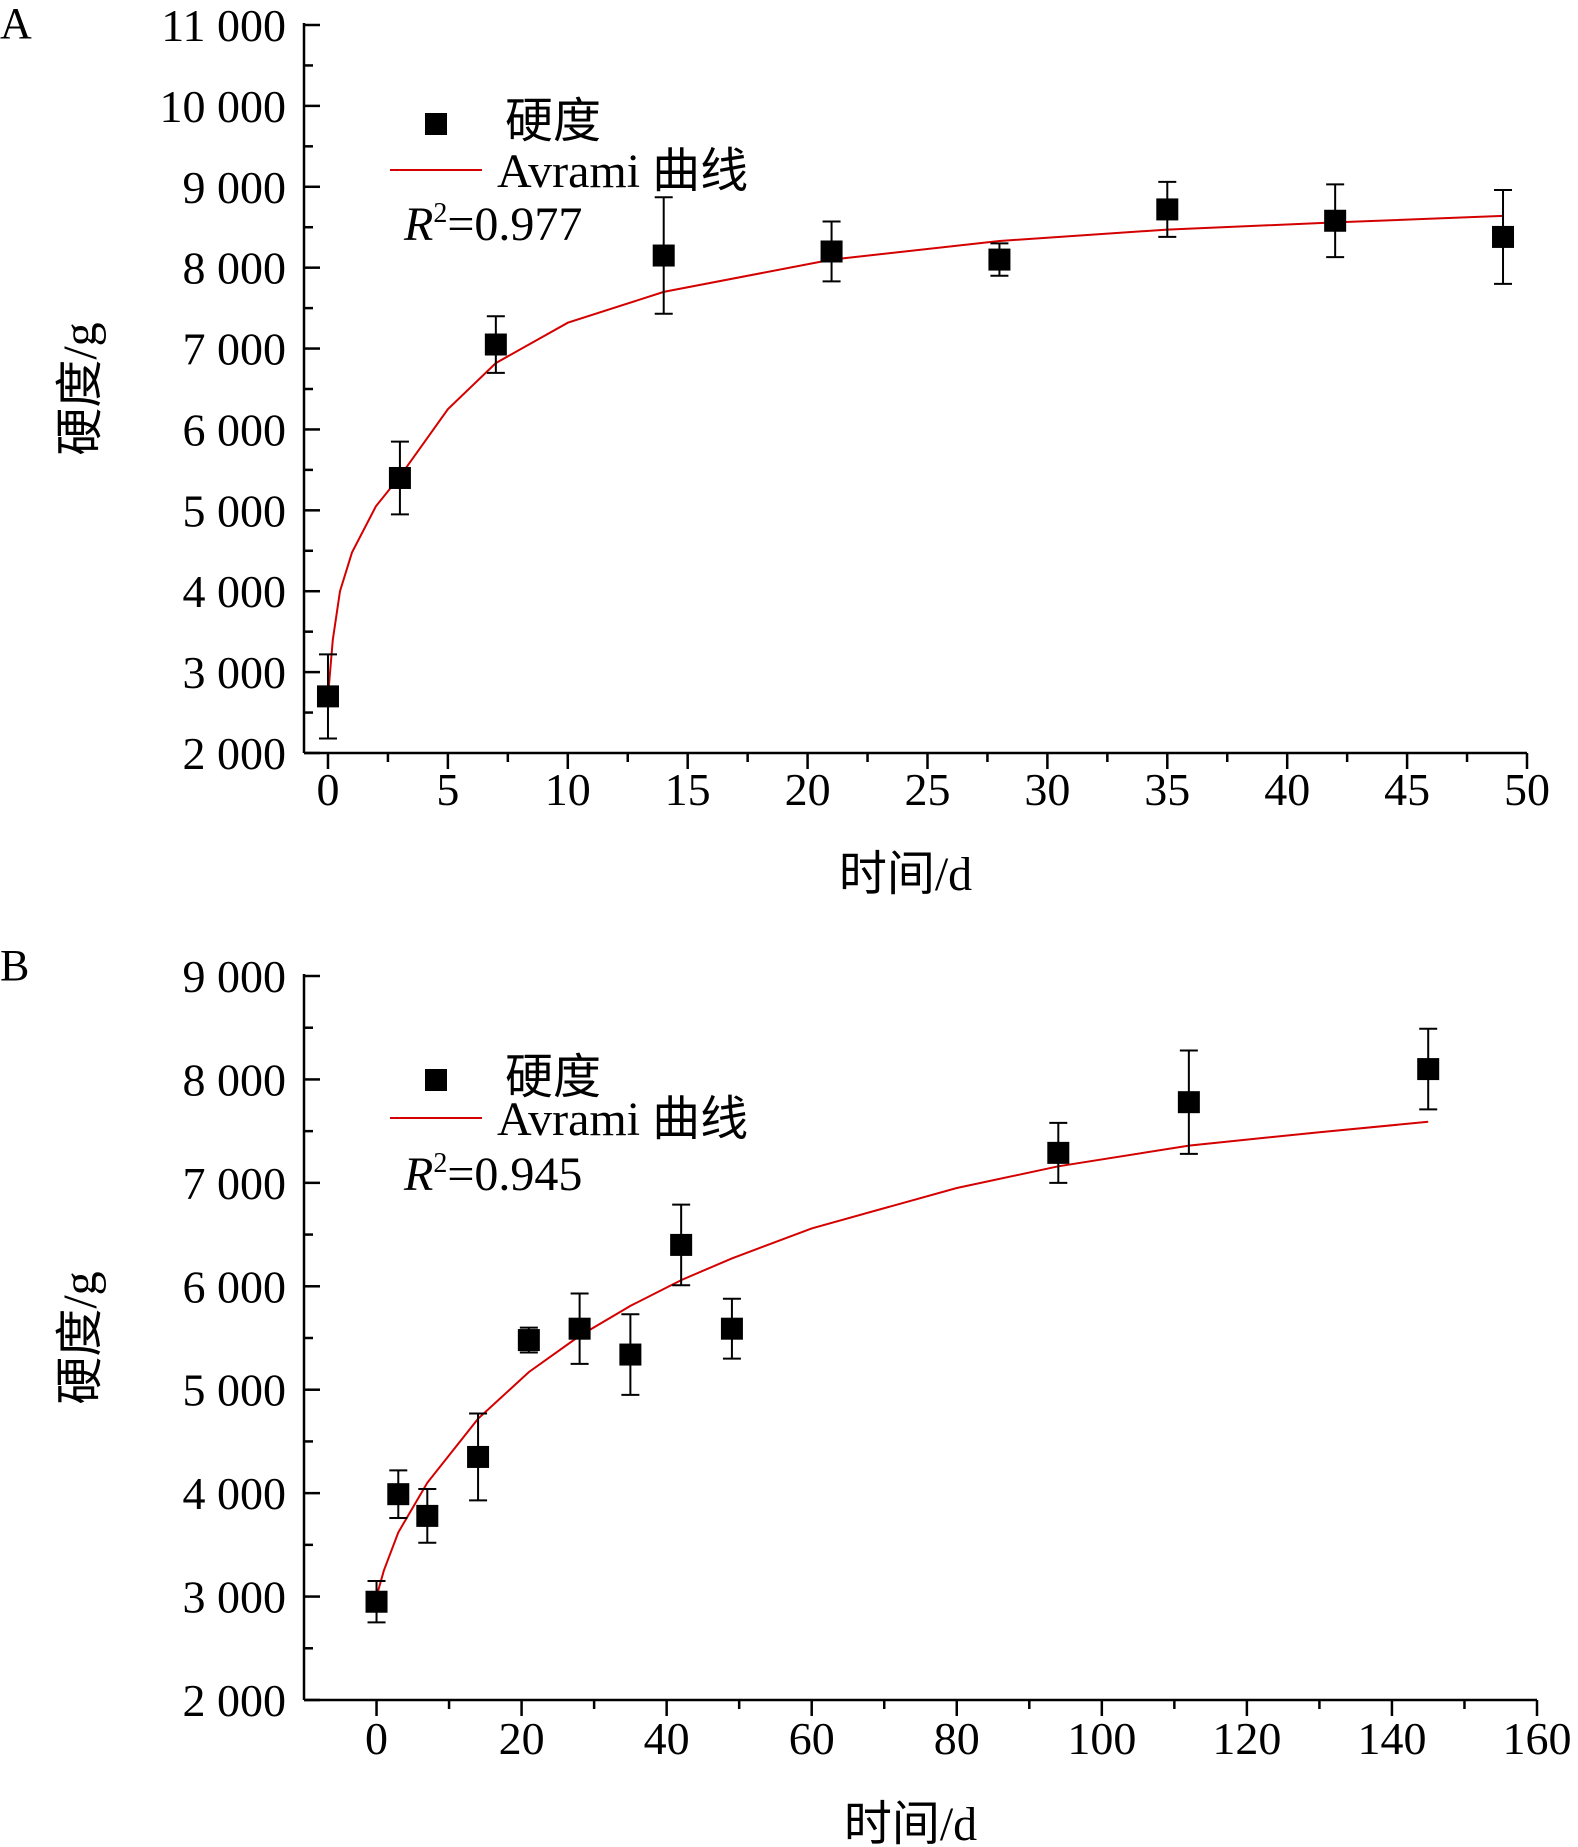  Describe the element at coordinates (223, 25) in the screenshot. I see `y-tick-label: 11 000` at that location.